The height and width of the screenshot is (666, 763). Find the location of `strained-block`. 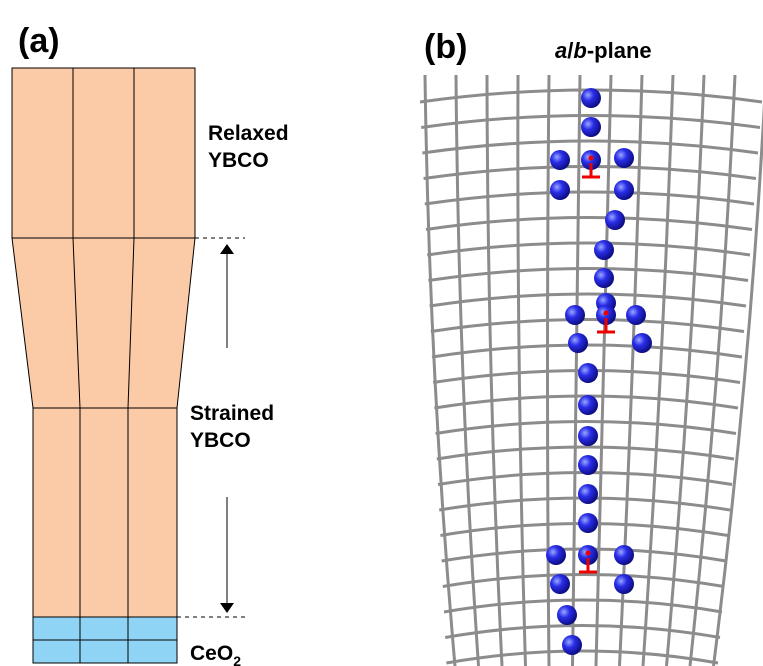

strained-block is located at coordinates (105, 512).